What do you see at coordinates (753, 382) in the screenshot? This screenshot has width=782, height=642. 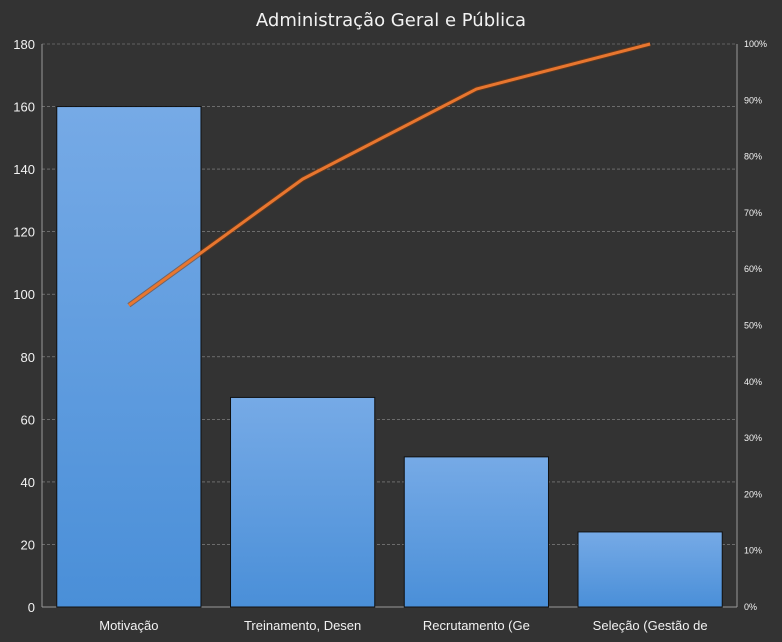 I see `right-tick-label: 40%` at bounding box center [753, 382].